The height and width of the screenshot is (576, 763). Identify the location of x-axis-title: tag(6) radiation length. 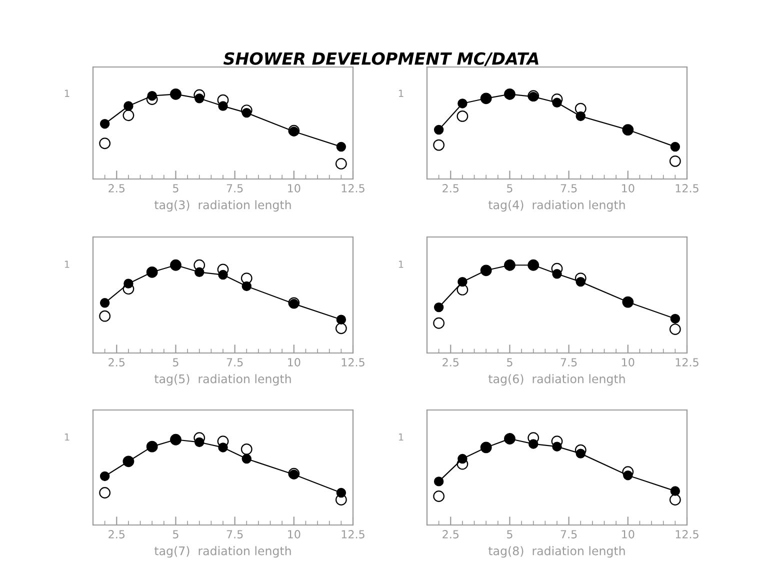
(556, 380).